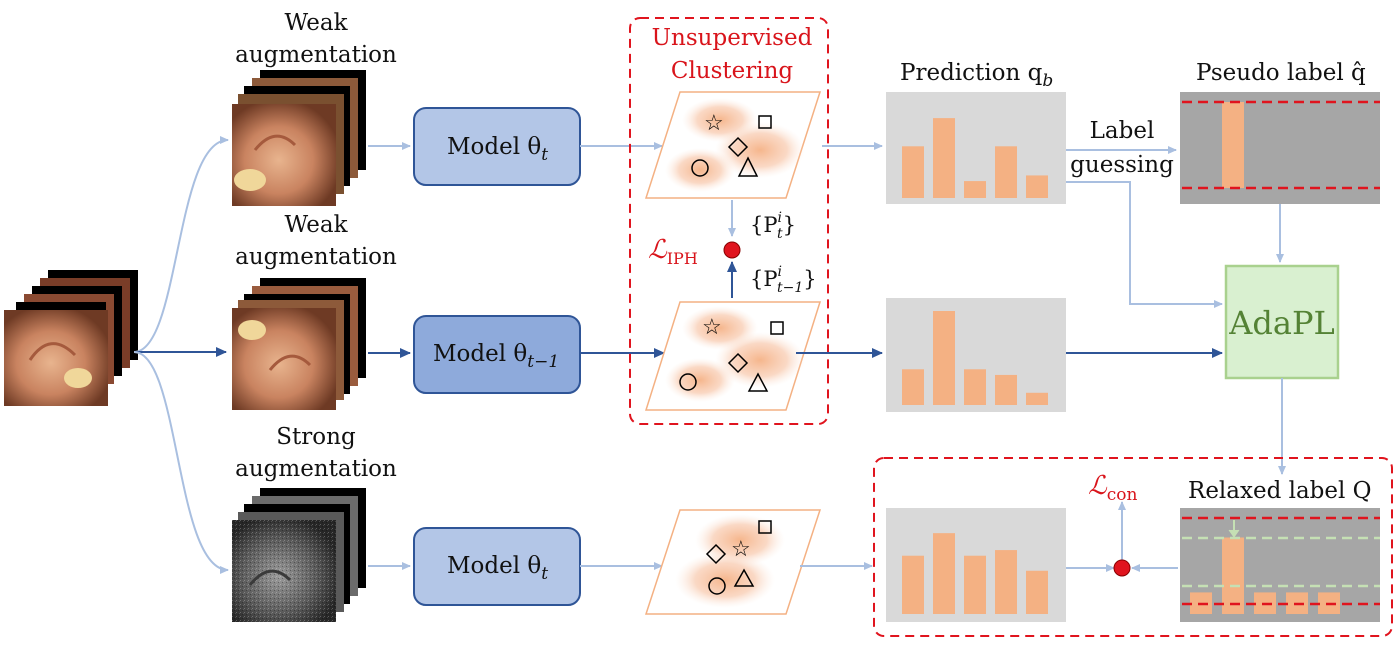  Describe the element at coordinates (299, 555) in the screenshot. I see `strong-augmentation-stack` at that location.